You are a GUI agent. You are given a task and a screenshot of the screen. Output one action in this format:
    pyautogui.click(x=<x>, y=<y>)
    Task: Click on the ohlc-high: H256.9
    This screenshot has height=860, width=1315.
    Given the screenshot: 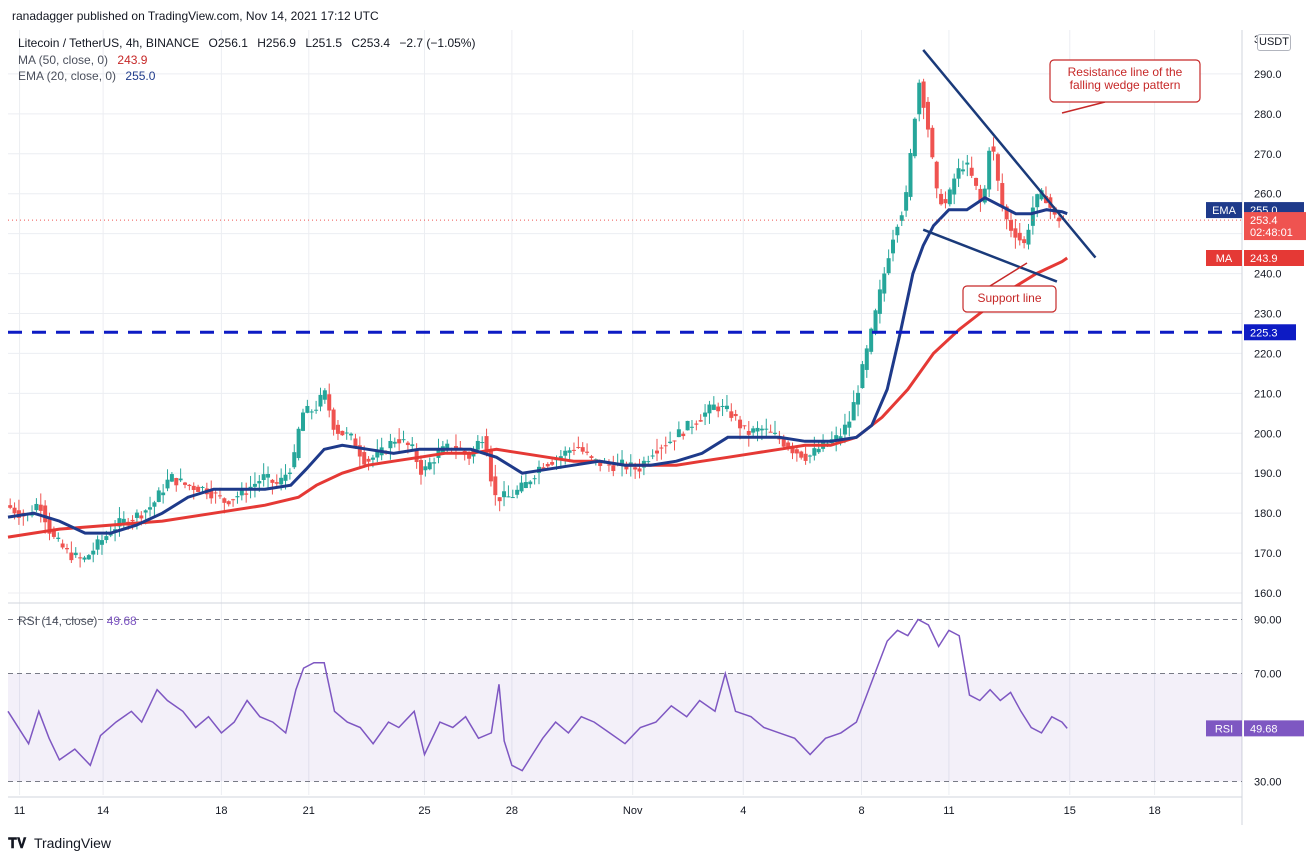 What is the action you would take?
    pyautogui.click(x=276, y=43)
    